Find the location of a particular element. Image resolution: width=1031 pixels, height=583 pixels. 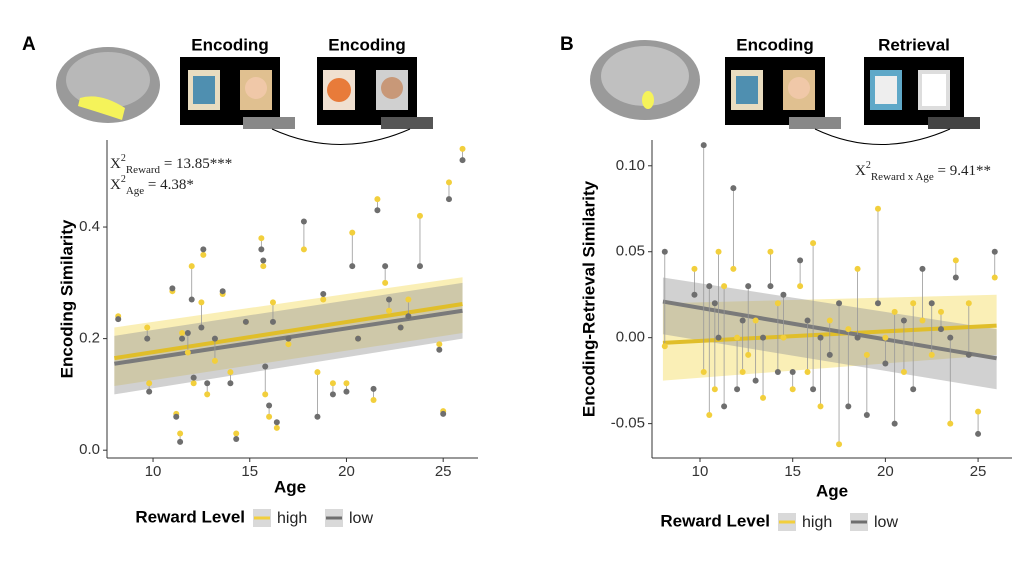

y-tick-label: 0.05 is located at coordinates (630, 251).